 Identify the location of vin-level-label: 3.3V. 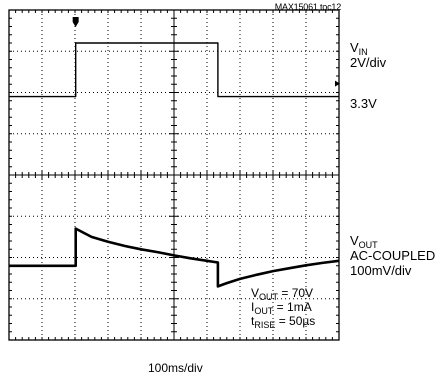
(363, 103).